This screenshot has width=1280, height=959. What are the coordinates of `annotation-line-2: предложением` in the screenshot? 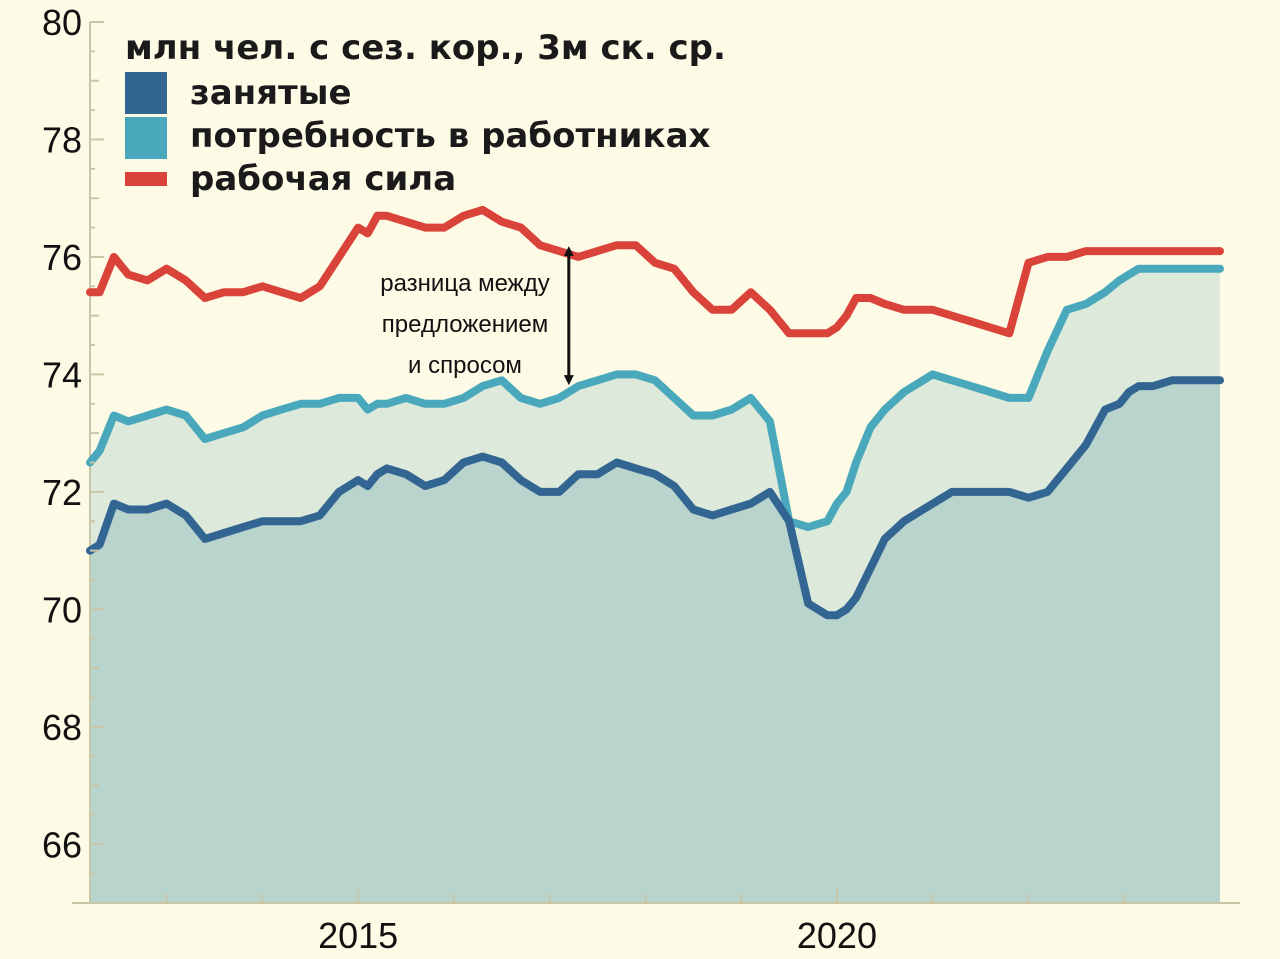 It's located at (465, 324).